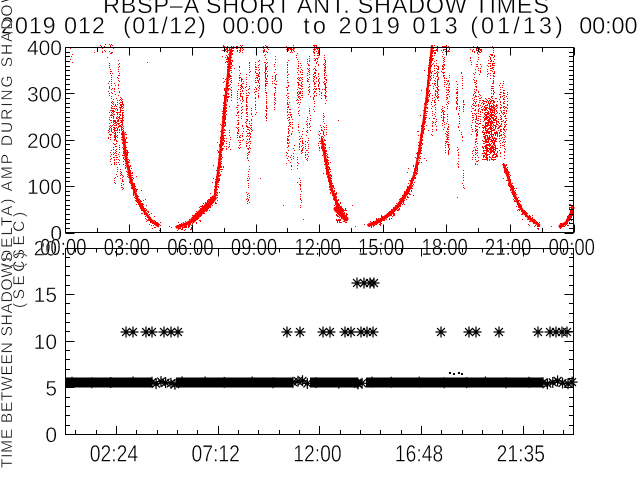  Describe the element at coordinates (433, 26) in the screenshot. I see `svg-text: to 2019 013 (01/13)` at that location.